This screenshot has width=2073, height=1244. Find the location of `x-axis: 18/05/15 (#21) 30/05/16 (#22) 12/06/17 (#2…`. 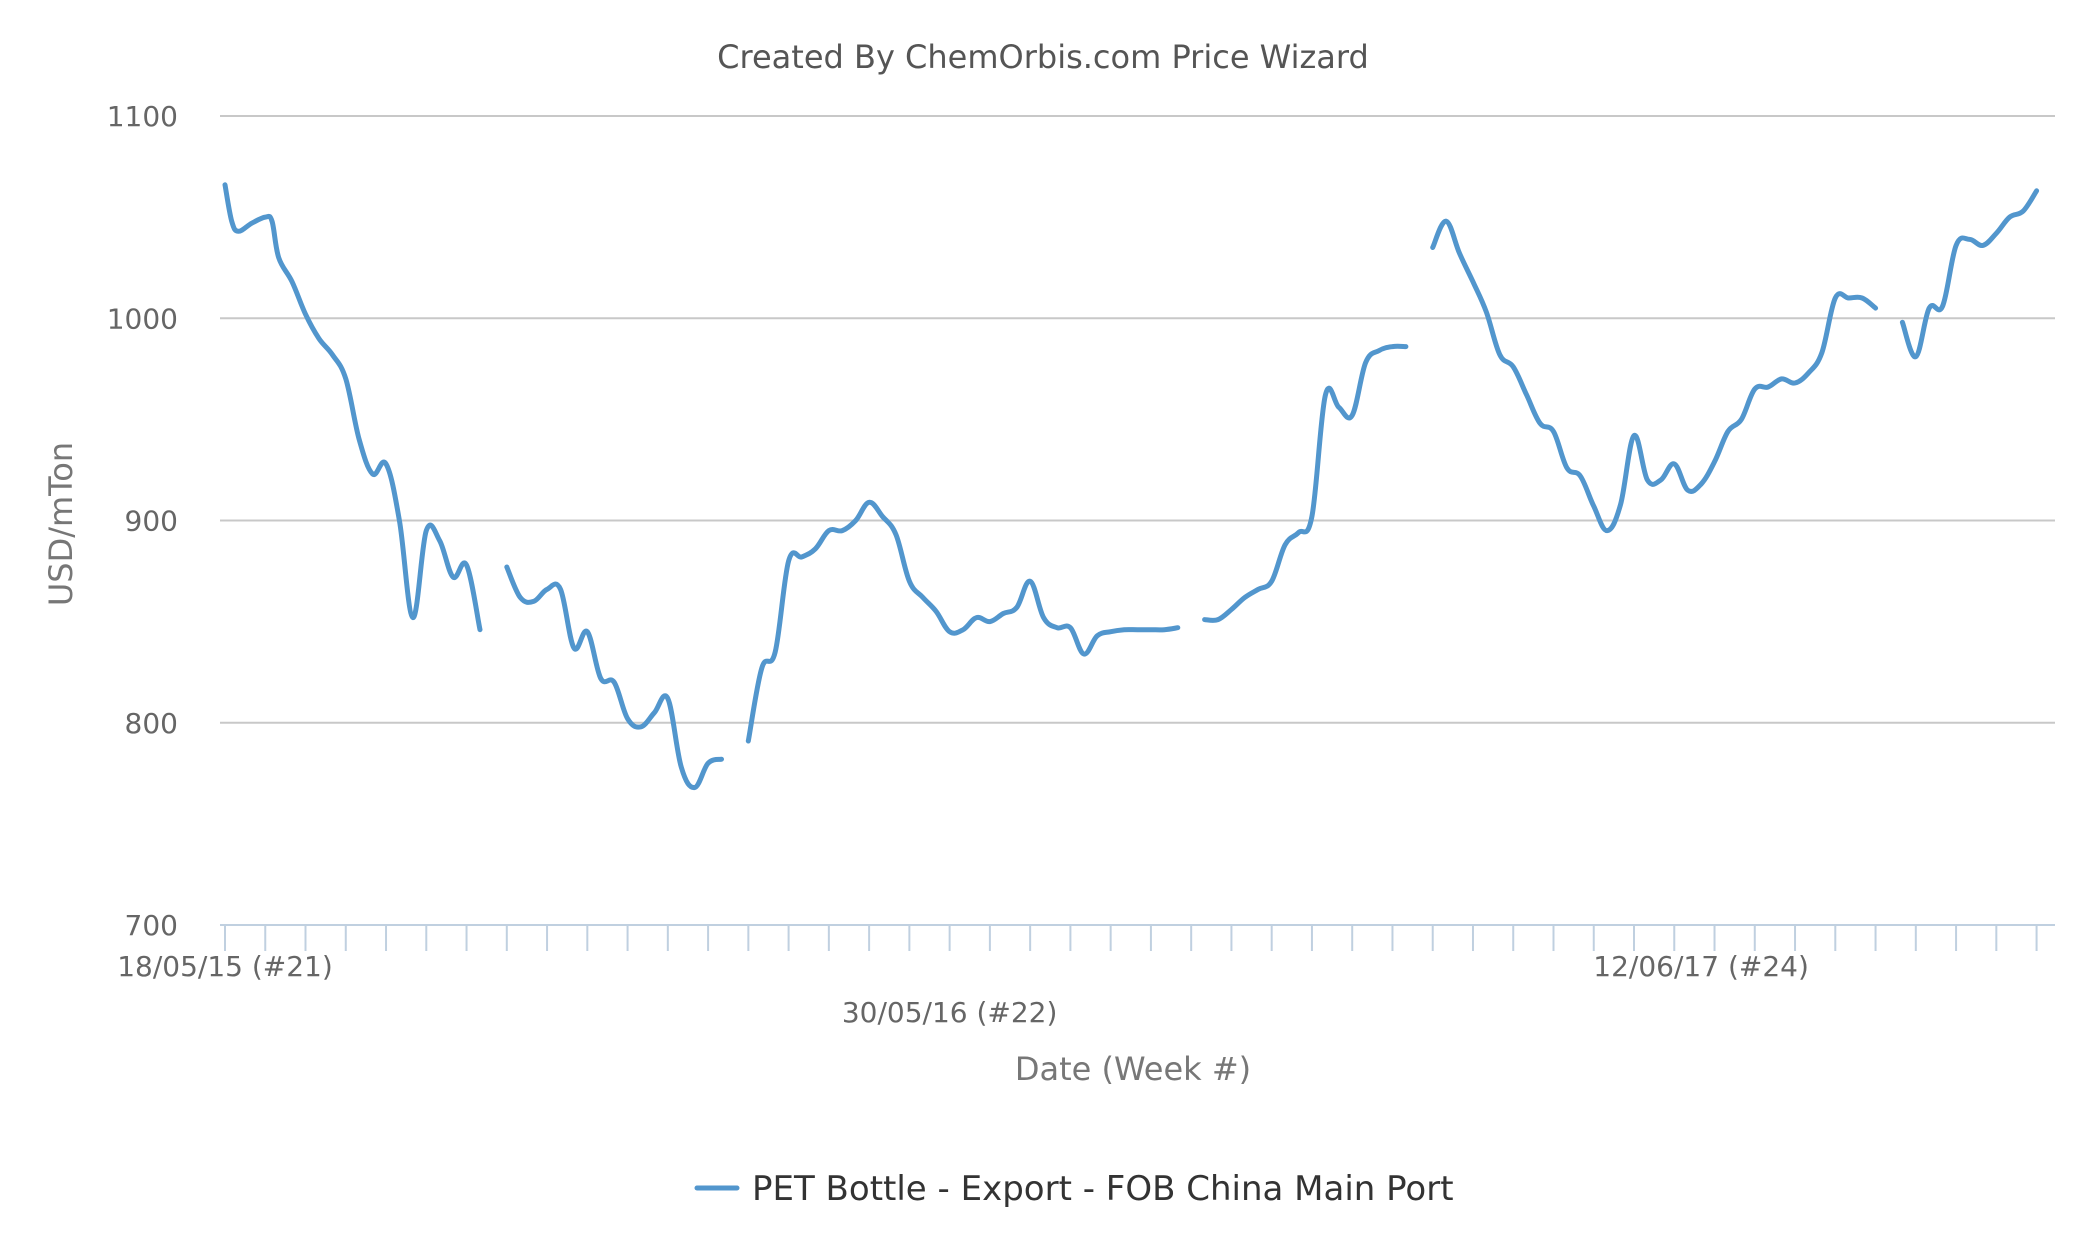

x-axis: 18/05/15 (#21) 30/05/16 (#22) 12/06/17 (#2… is located at coordinates (1086, 976).